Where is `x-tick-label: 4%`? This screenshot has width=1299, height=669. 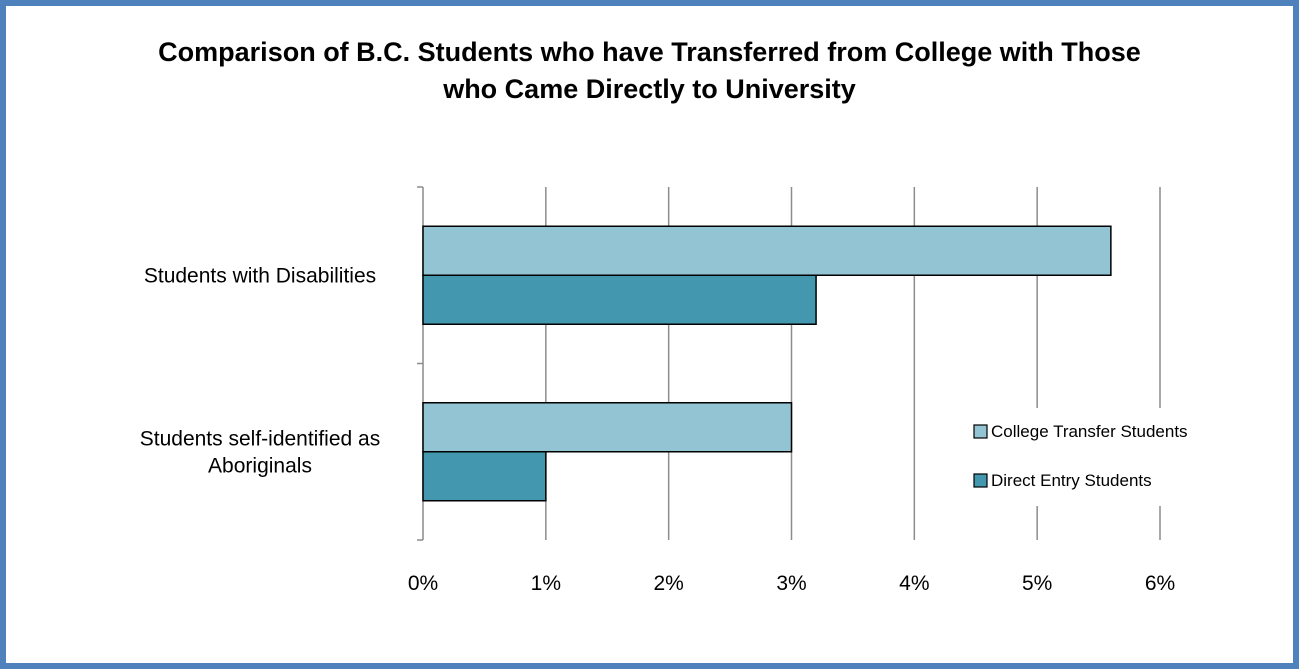 x-tick-label: 4% is located at coordinates (914, 583).